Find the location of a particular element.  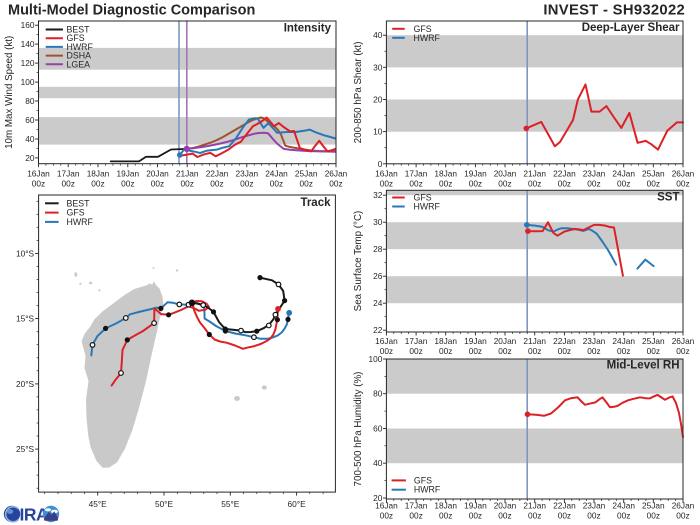

svg-text: 28 is located at coordinates (378, 249).